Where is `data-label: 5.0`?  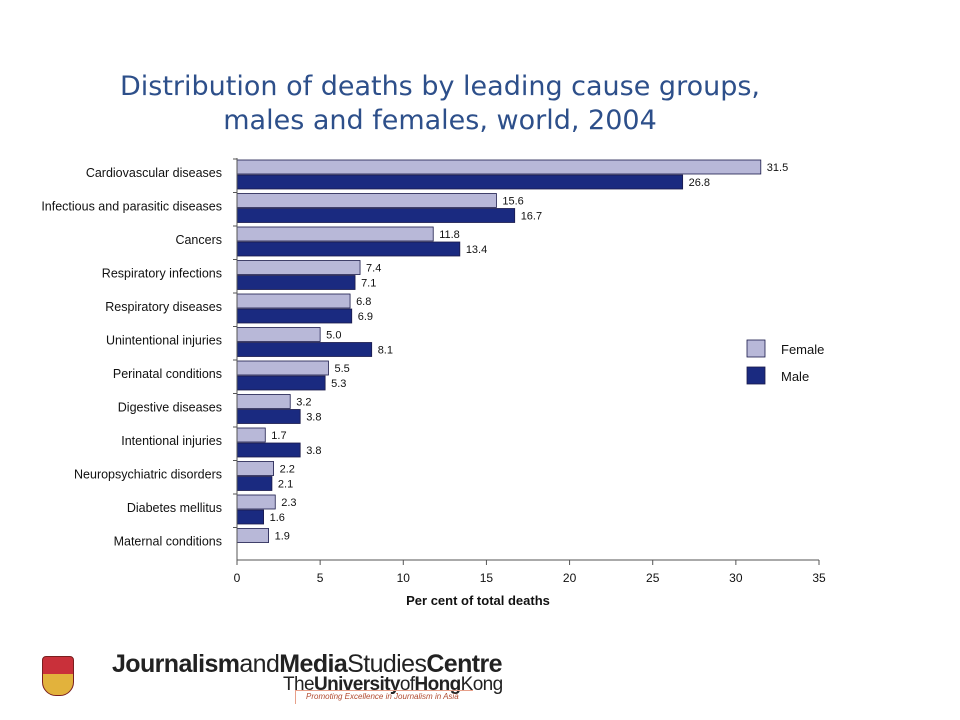 data-label: 5.0 is located at coordinates (333, 336).